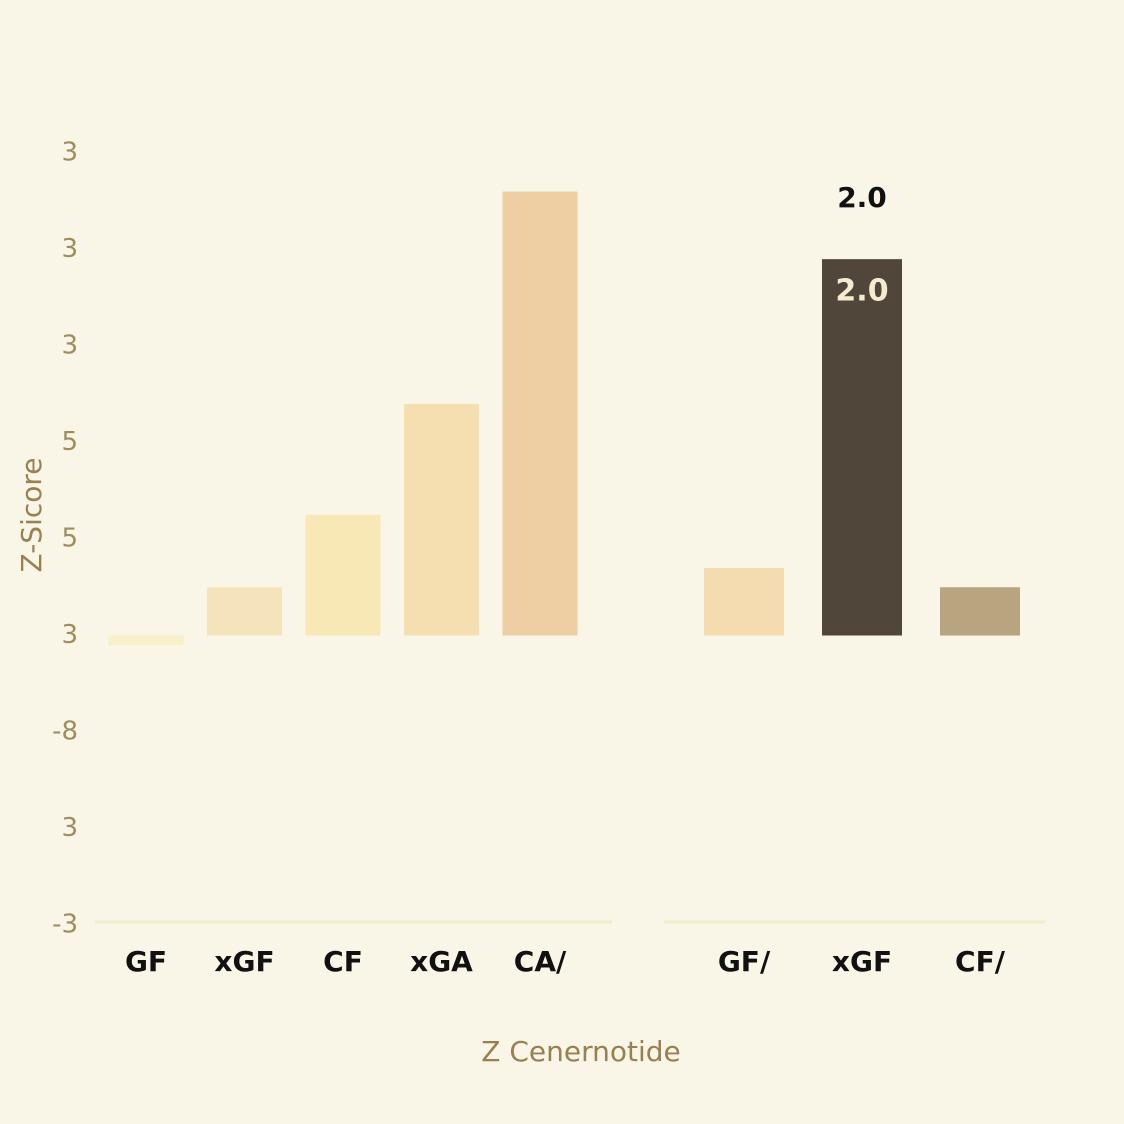  Describe the element at coordinates (343, 961) in the screenshot. I see `x-tick-label: CF` at that location.